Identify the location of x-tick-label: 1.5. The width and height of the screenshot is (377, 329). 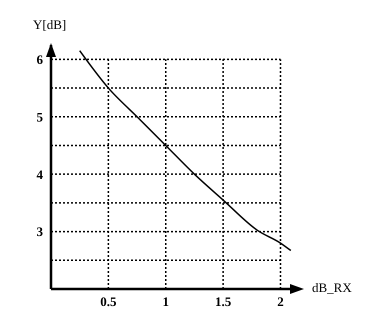
(223, 302).